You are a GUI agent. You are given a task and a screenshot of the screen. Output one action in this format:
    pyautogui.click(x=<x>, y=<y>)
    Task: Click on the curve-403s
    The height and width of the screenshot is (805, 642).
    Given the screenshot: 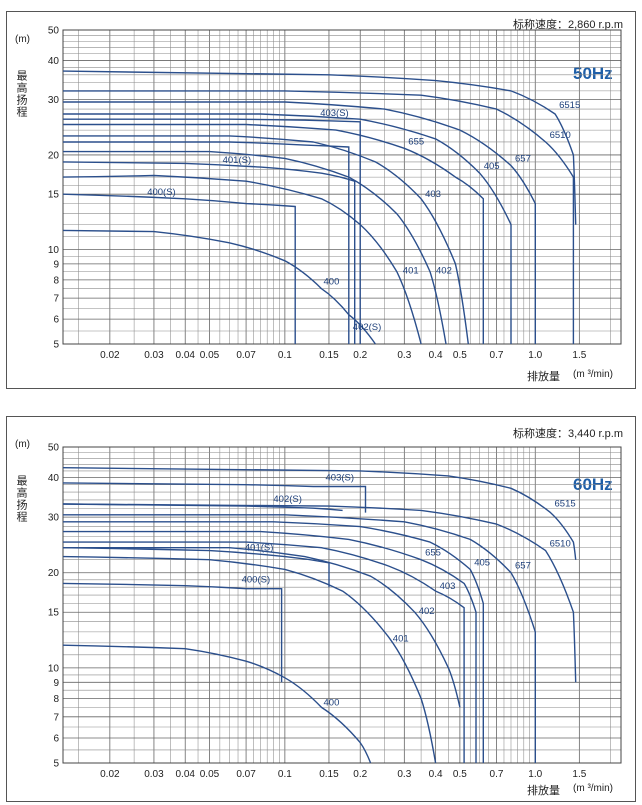 What is the action you would take?
    pyautogui.click(x=211, y=231)
    